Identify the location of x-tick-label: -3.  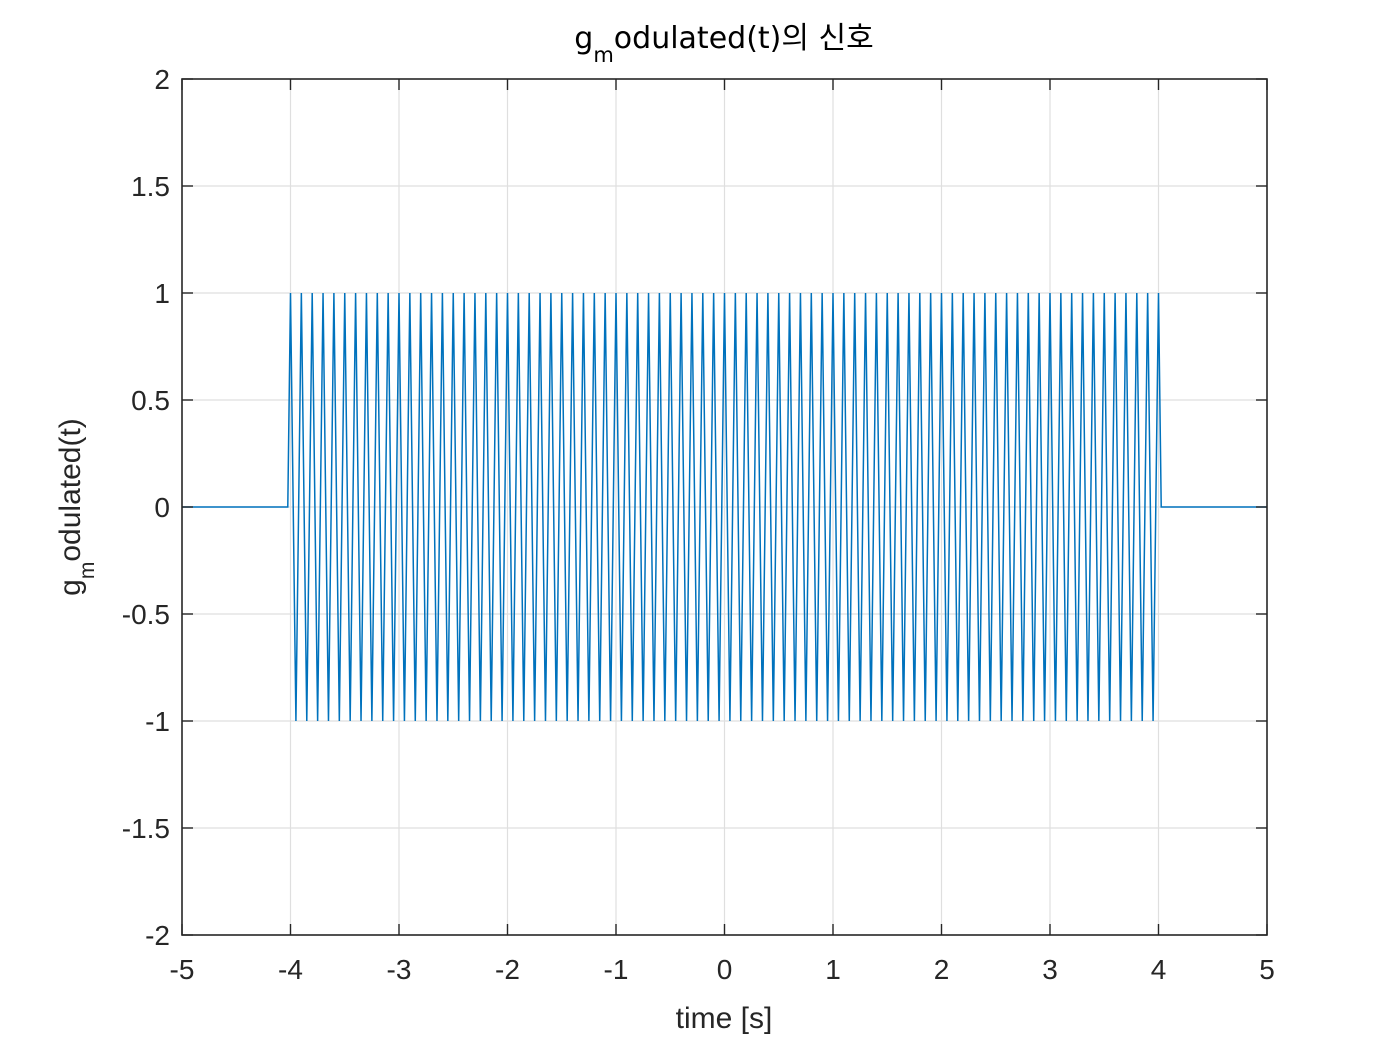
(399, 969).